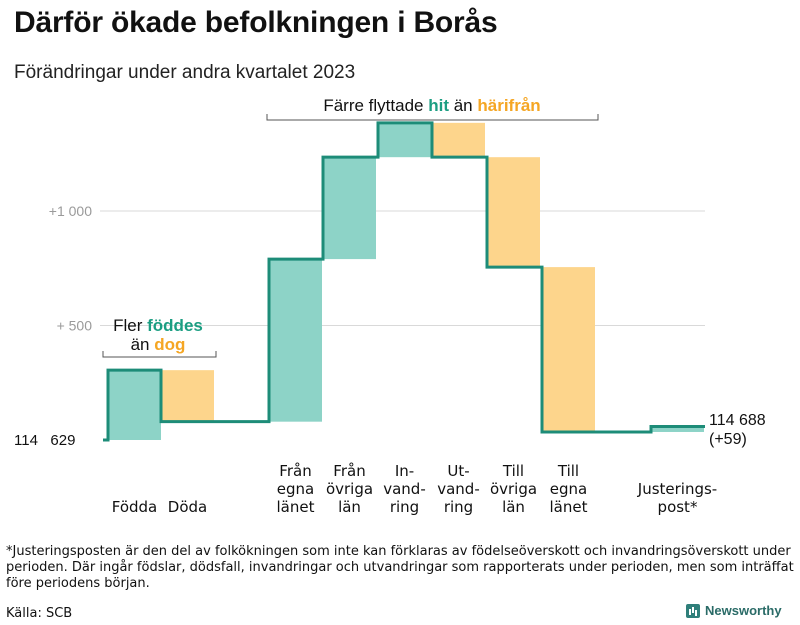 Image resolution: width=800 pixels, height=625 pixels. What do you see at coordinates (432, 117) in the screenshot?
I see `annotation-migration-bracket` at bounding box center [432, 117].